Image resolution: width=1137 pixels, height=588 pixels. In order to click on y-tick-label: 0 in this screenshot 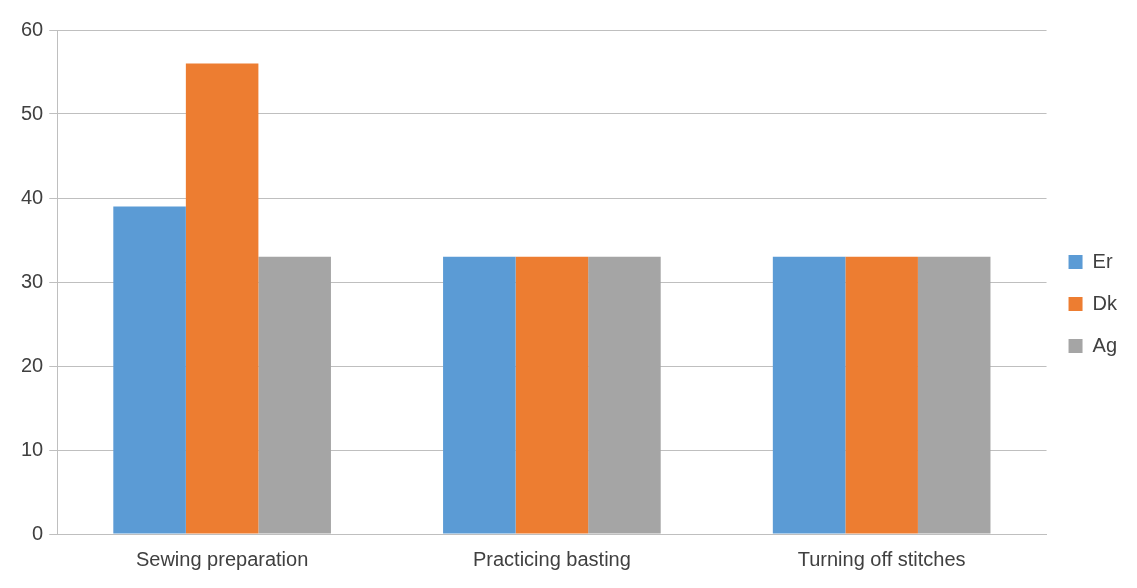, I will do `click(38, 532)`.